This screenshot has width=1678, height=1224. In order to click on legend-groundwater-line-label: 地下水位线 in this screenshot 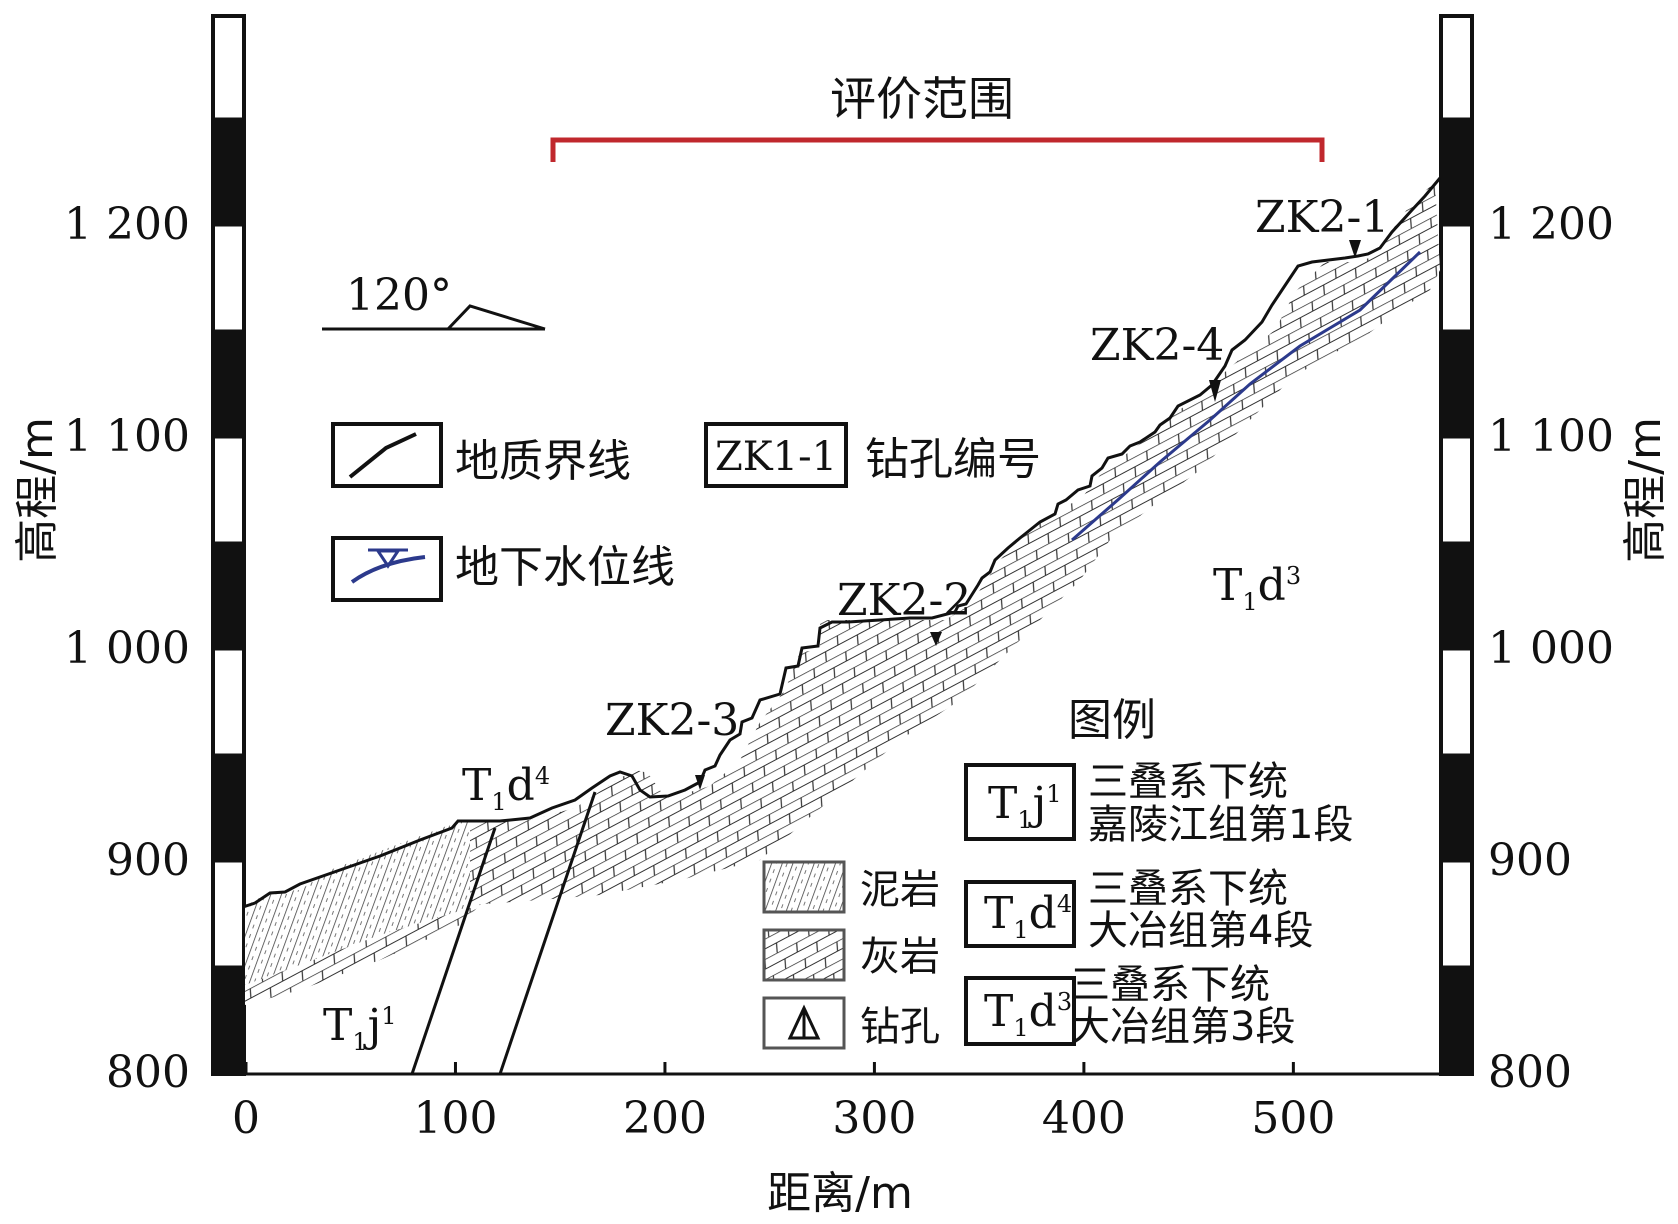, I will do `click(565, 567)`.